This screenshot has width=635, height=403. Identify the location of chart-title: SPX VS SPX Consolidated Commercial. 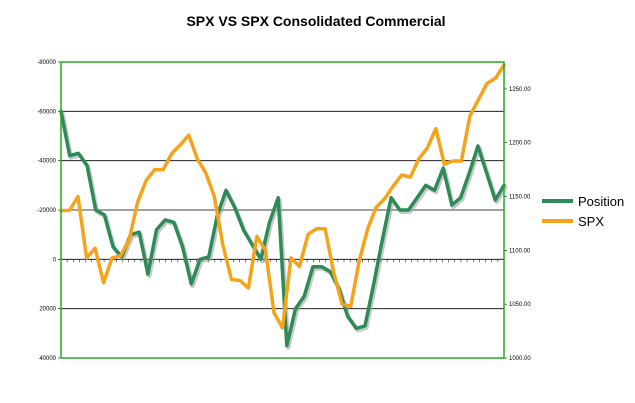
(315, 21).